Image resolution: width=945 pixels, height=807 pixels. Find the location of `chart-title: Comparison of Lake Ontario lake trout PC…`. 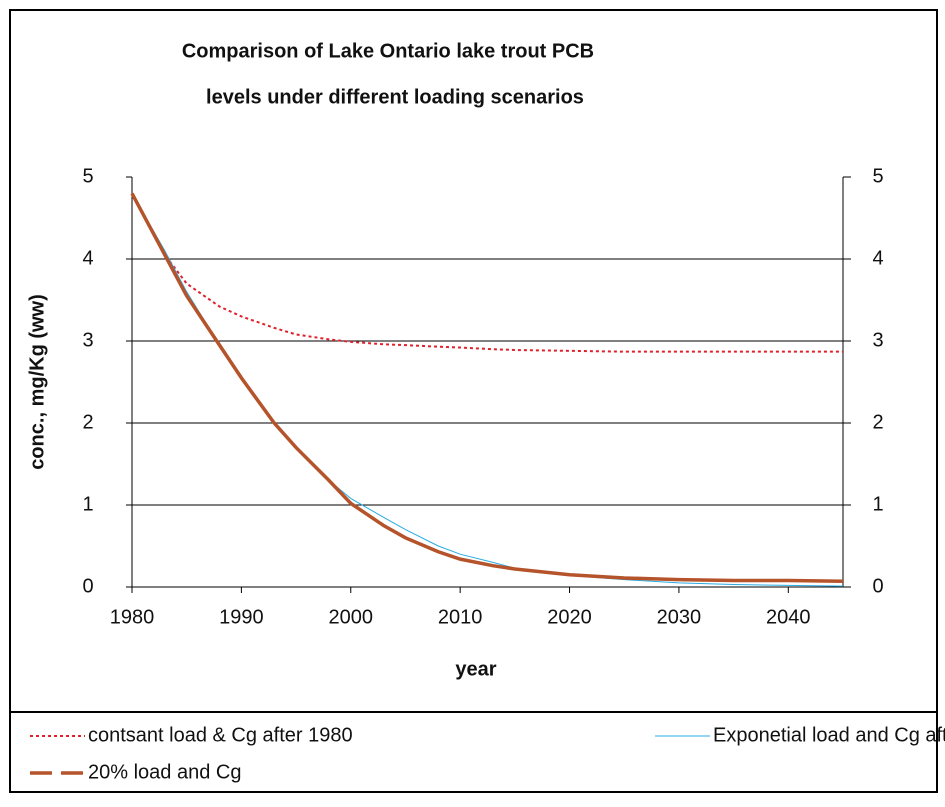

chart-title: Comparison of Lake Ontario lake trout PC… is located at coordinates (388, 51).